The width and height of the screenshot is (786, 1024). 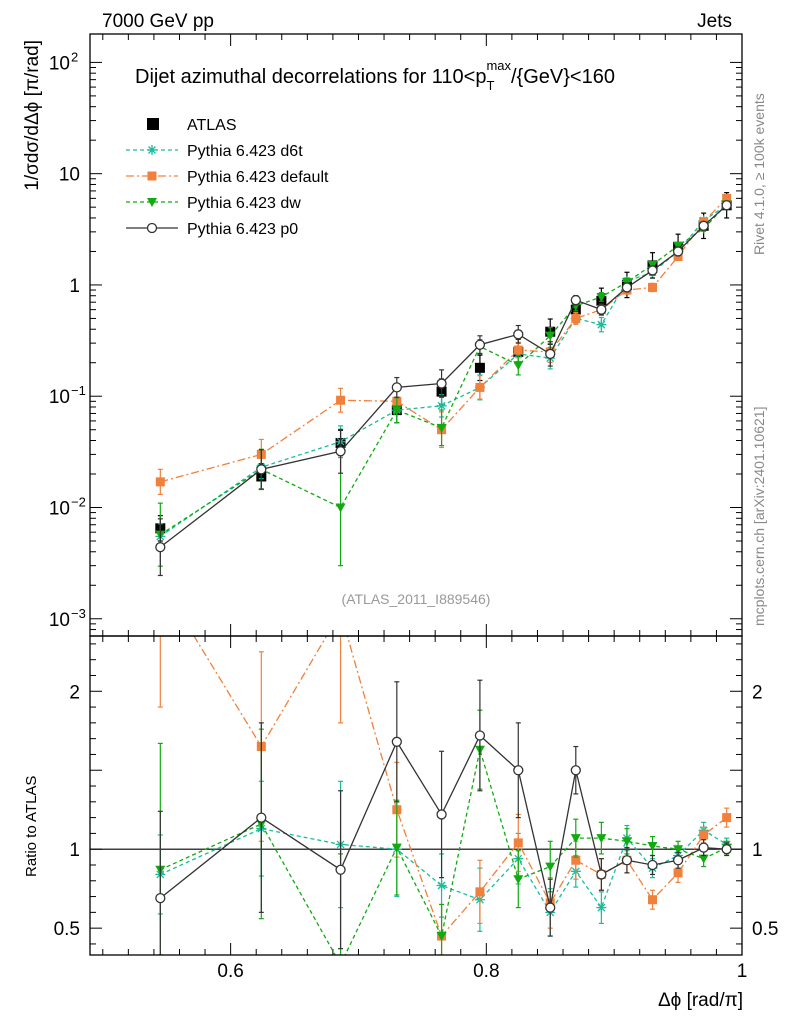 I want to click on side-label-bottom: mcplots.cern.ch [arXiv:2401.10621], so click(x=759, y=516).